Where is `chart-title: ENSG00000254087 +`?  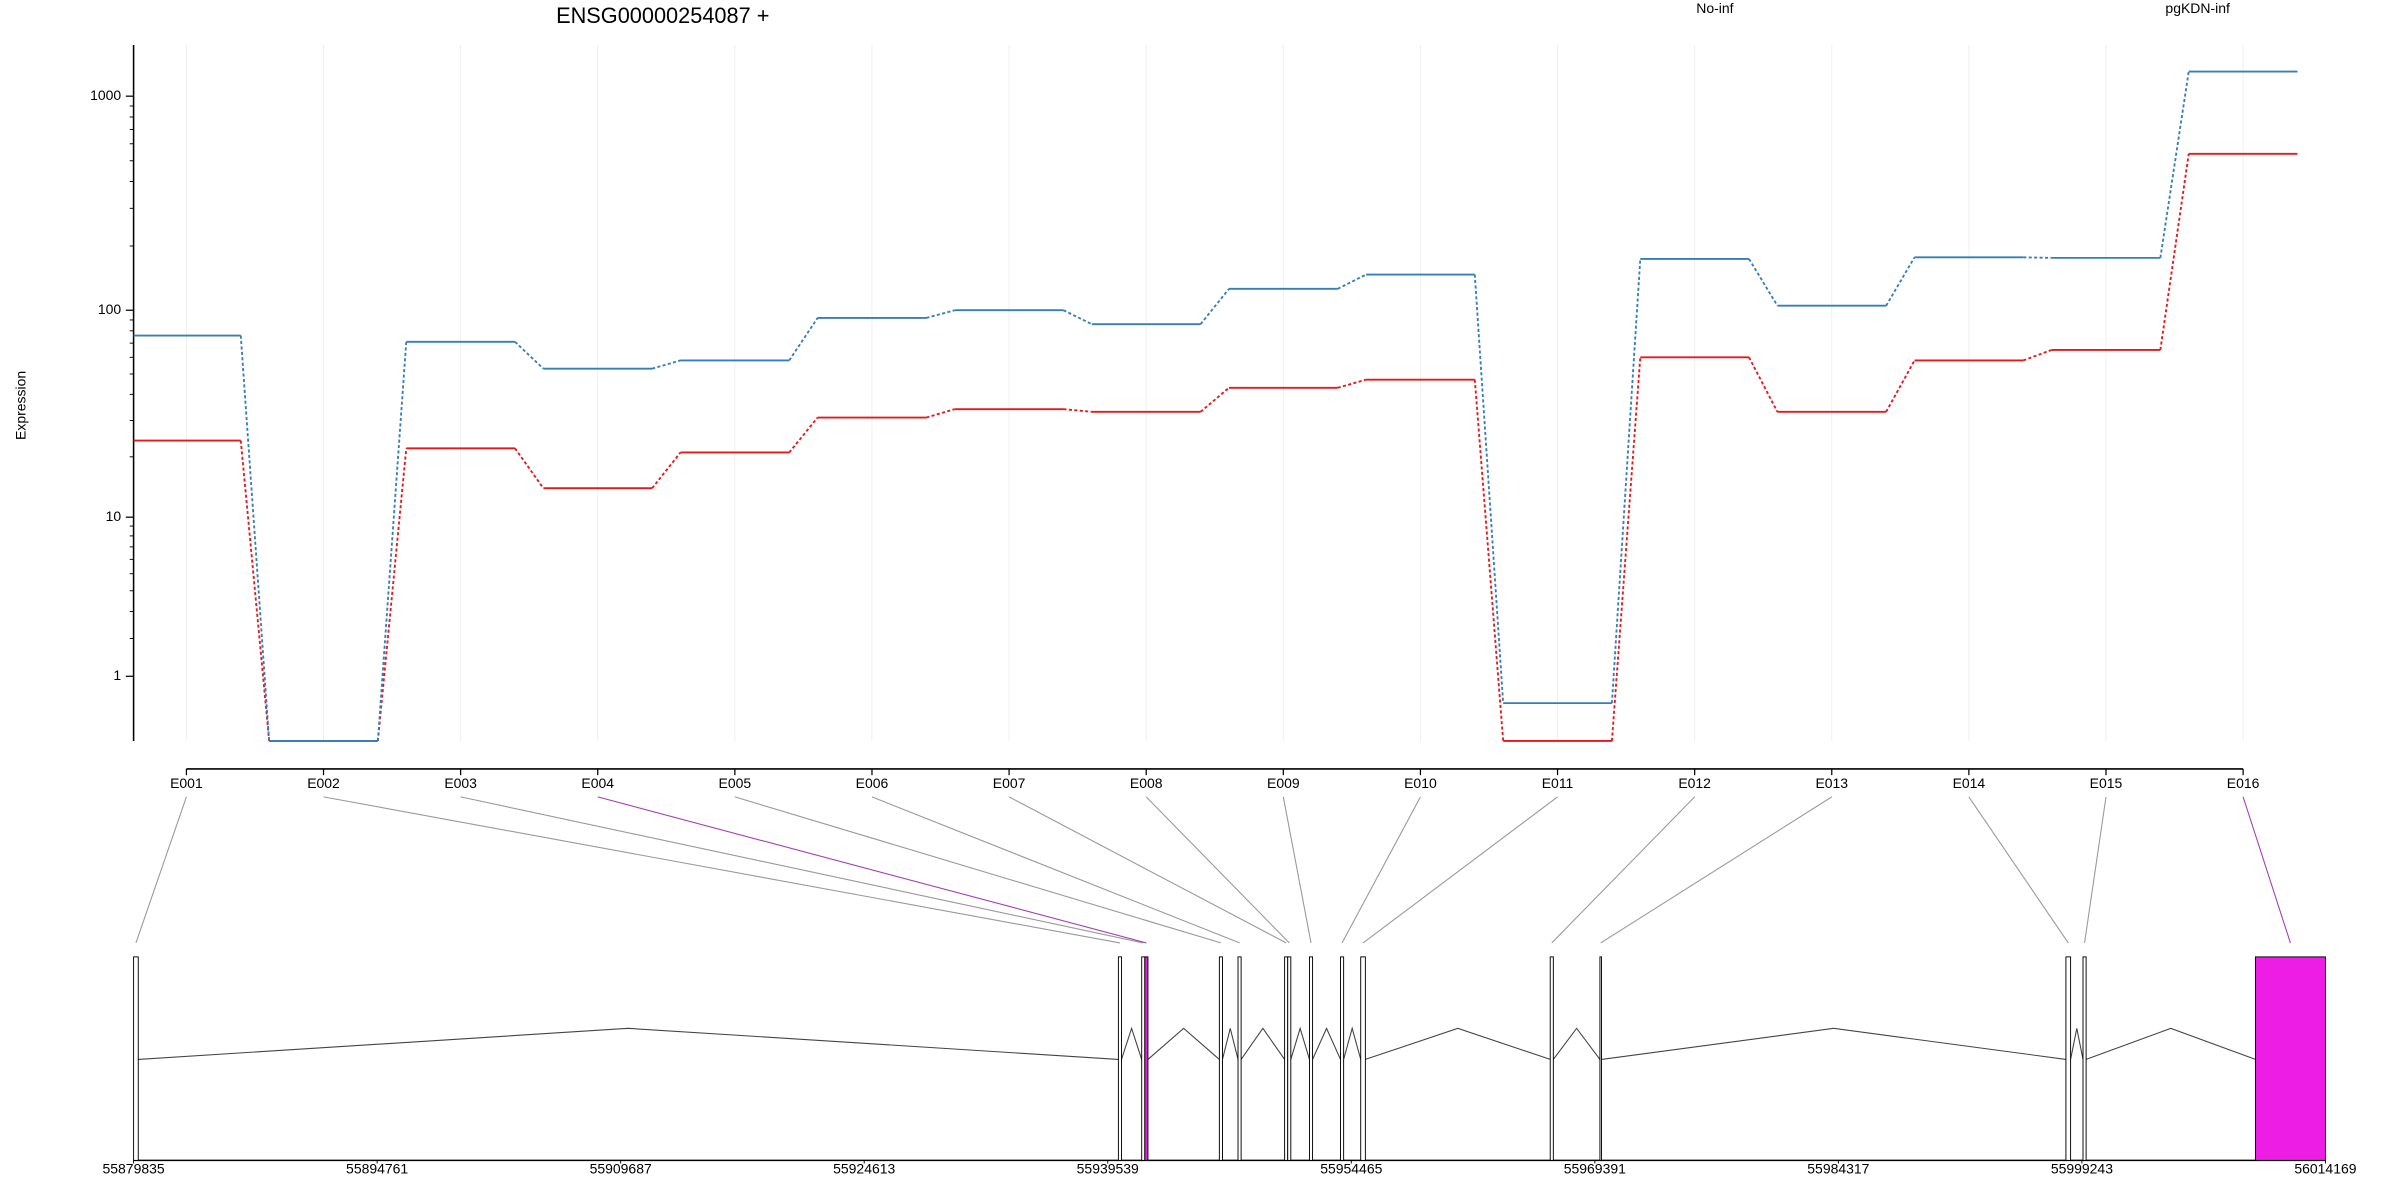 chart-title: ENSG00000254087 + is located at coordinates (662, 15).